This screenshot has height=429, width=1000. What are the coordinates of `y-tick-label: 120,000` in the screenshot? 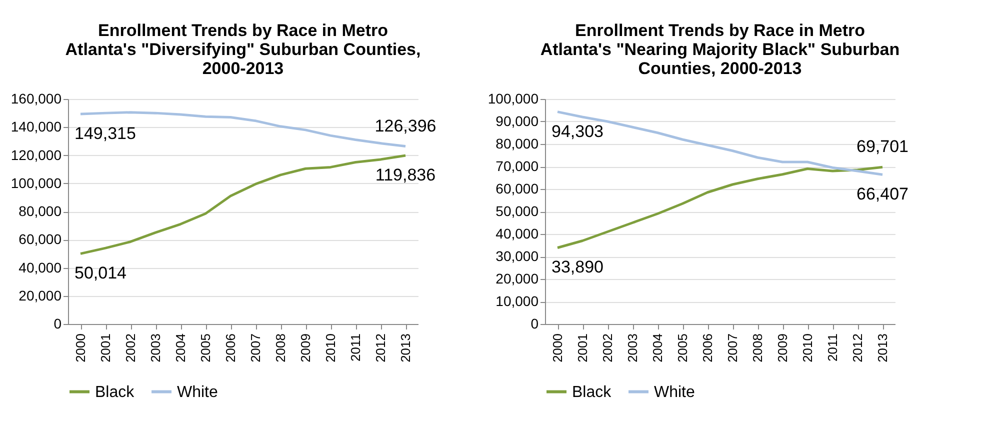 It's located at (36, 154).